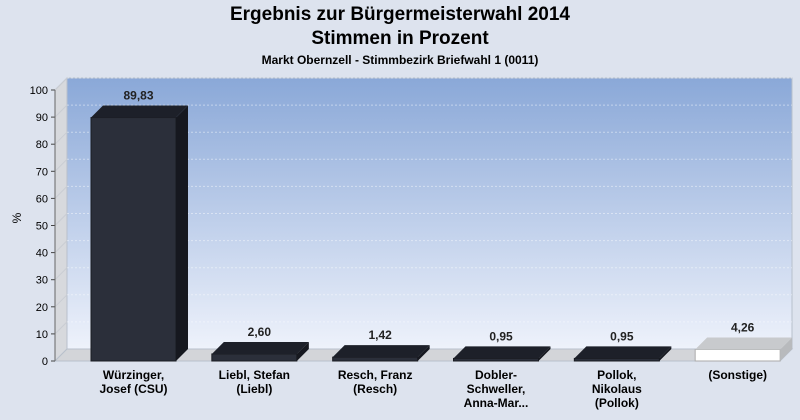 The image size is (800, 420). Describe the element at coordinates (42, 172) in the screenshot. I see `y-tick-label: 70` at that location.